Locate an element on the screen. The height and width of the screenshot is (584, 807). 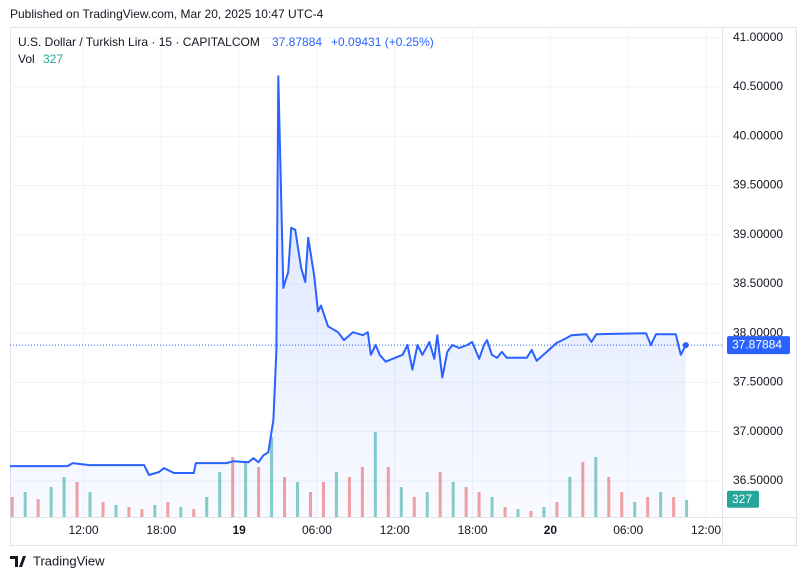
x-tick-label: 19 is located at coordinates (239, 530).